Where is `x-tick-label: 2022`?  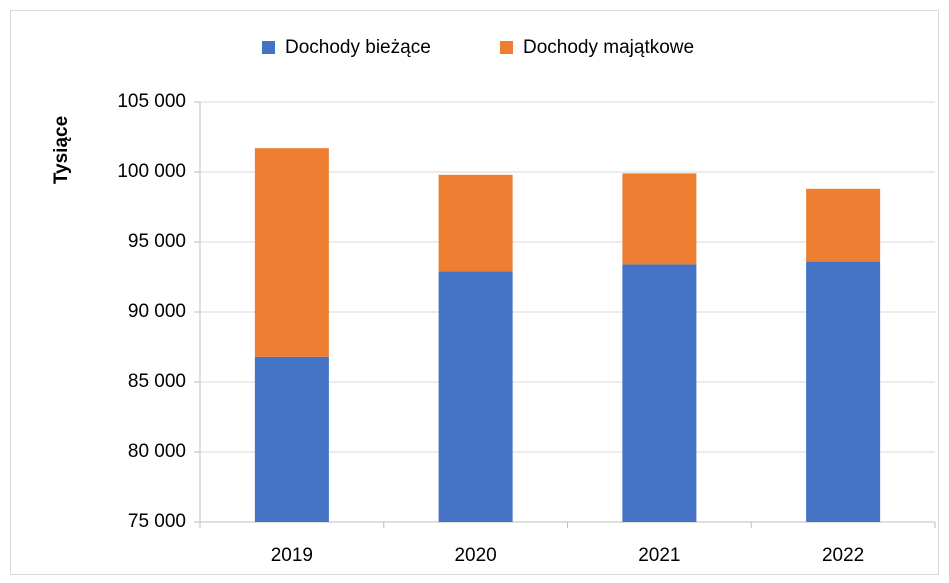 x-tick-label: 2022 is located at coordinates (843, 555).